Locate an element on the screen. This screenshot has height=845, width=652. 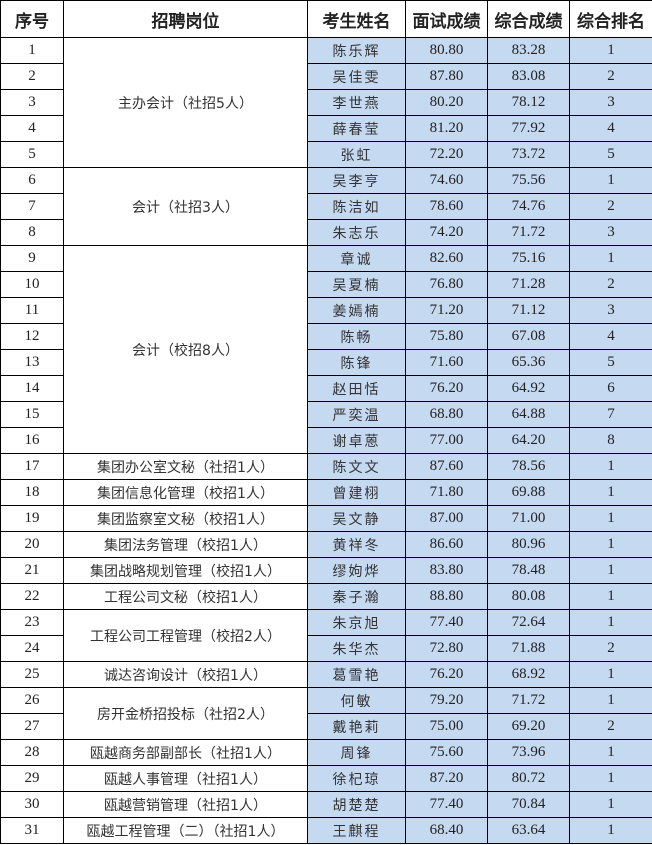
candidate-name: 章诚 is located at coordinates (356, 258).